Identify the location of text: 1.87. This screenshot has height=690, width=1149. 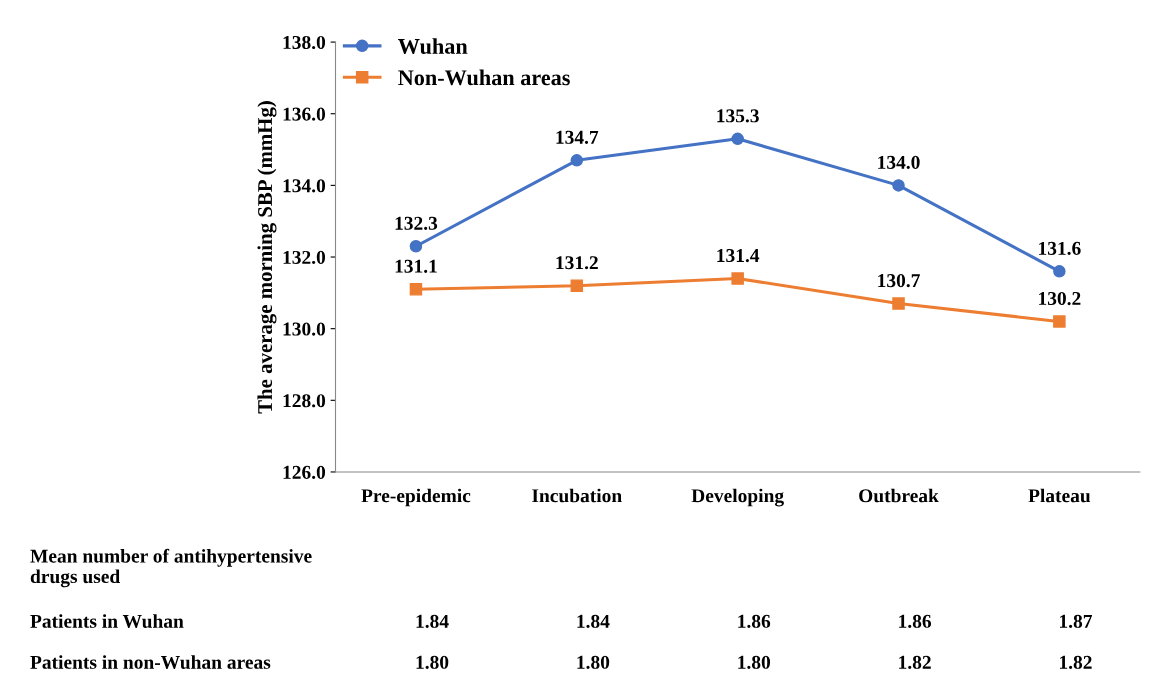
(1076, 621).